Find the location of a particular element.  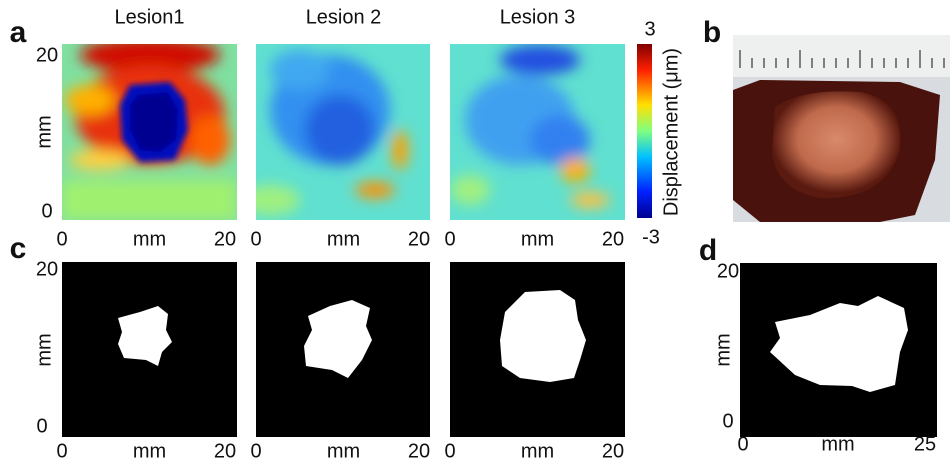

colorbar-max: 3 is located at coordinates (649, 29).